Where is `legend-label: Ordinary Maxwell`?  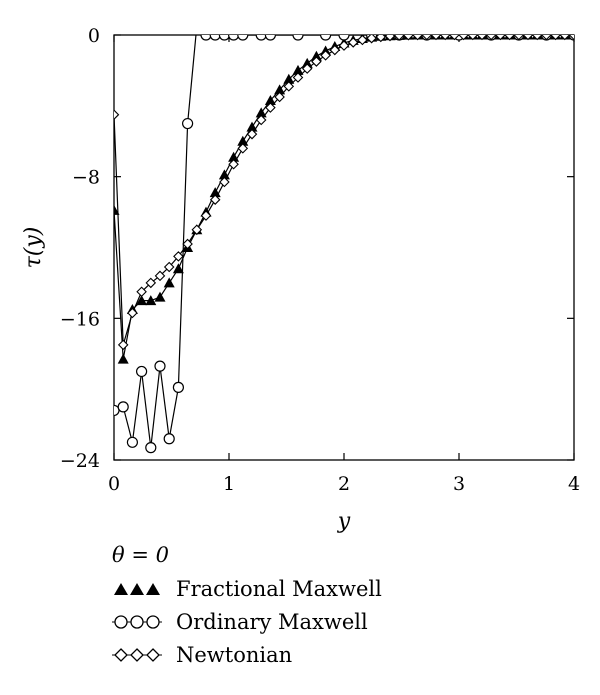
legend-label: Ordinary Maxwell is located at coordinates (272, 621).